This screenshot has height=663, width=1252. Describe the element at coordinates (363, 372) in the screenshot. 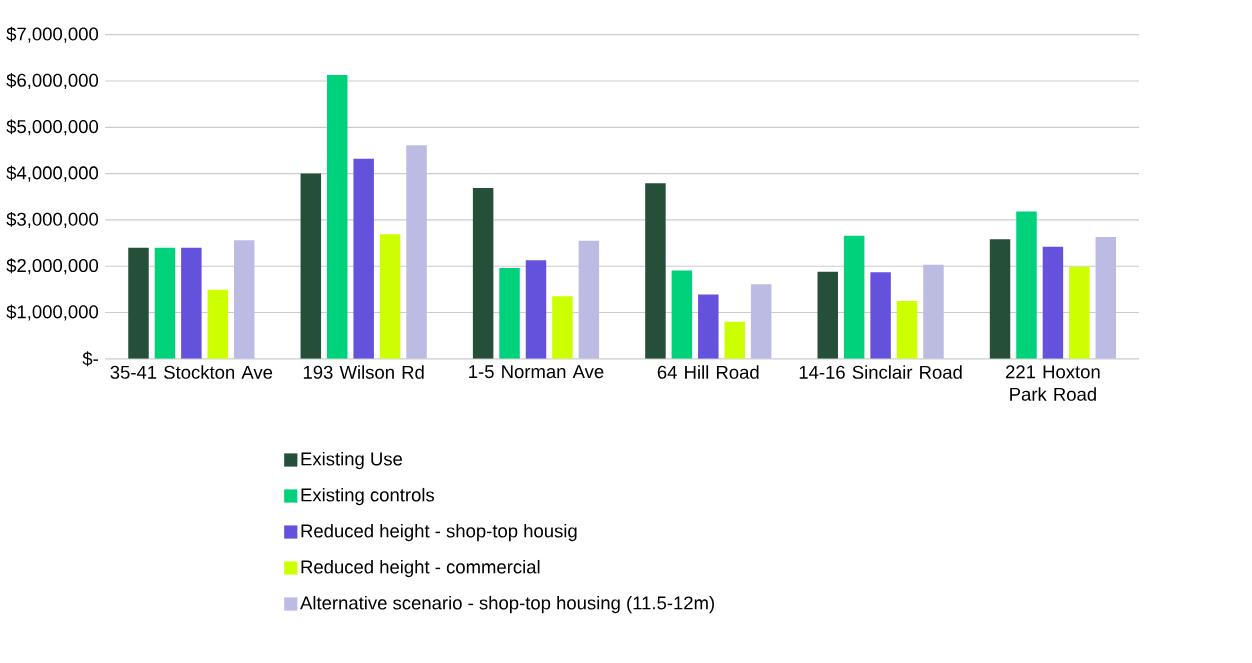

I see `x-tick-label: 193 Wilson Rd` at that location.